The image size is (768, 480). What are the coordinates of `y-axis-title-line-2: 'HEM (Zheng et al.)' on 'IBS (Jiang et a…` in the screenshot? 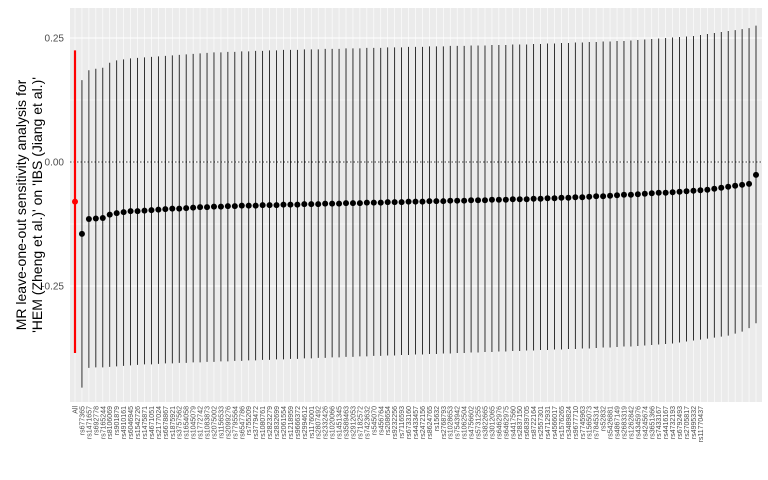 It's located at (37, 205).